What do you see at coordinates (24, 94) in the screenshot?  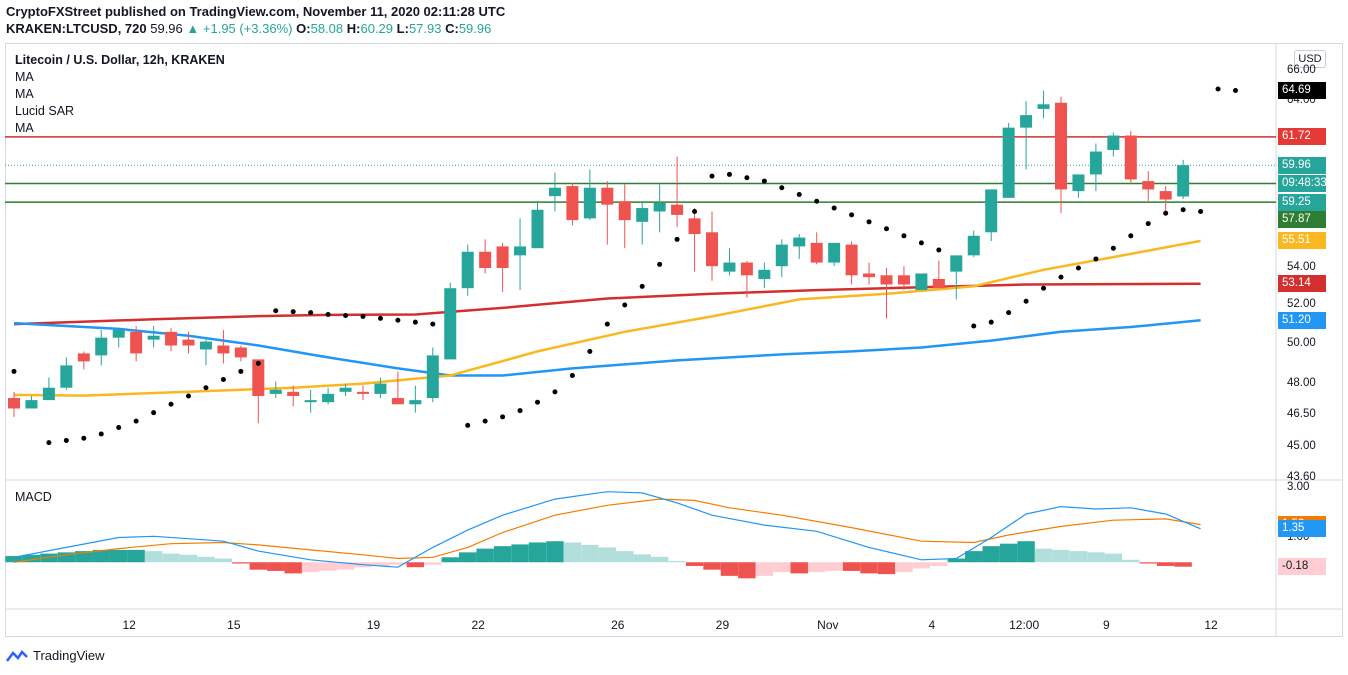 I see `legend-ma-2: MA` at bounding box center [24, 94].